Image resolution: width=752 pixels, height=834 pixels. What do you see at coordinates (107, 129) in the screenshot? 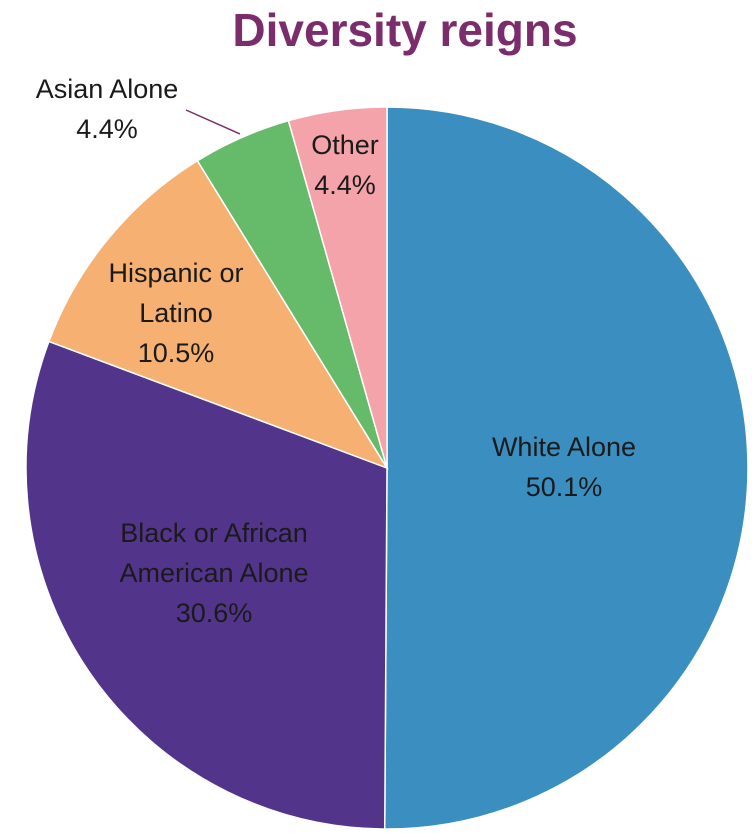
I see `slice-label-asian-alone-value: 4.4%` at bounding box center [107, 129].